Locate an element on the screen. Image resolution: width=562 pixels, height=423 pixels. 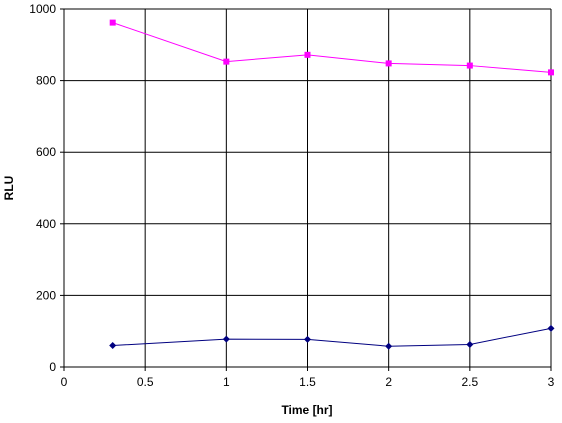
y-tick-label: 800 is located at coordinates (46, 81).